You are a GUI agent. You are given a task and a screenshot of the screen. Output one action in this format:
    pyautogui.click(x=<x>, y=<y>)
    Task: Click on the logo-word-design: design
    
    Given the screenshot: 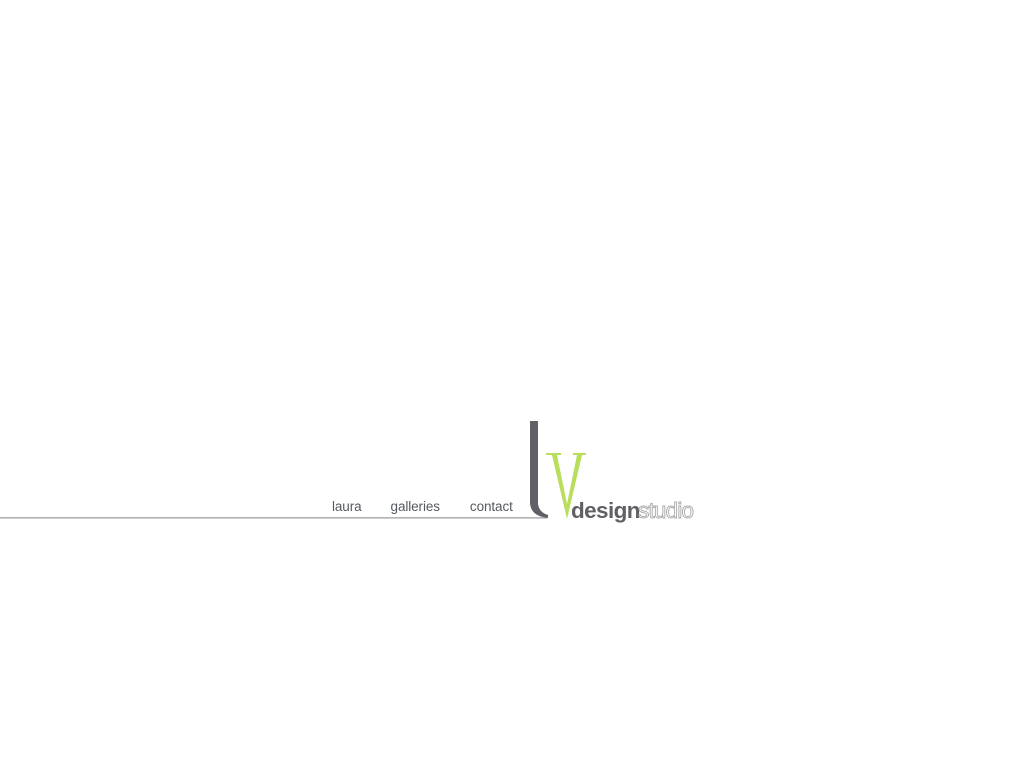 What is the action you would take?
    pyautogui.click(x=605, y=510)
    